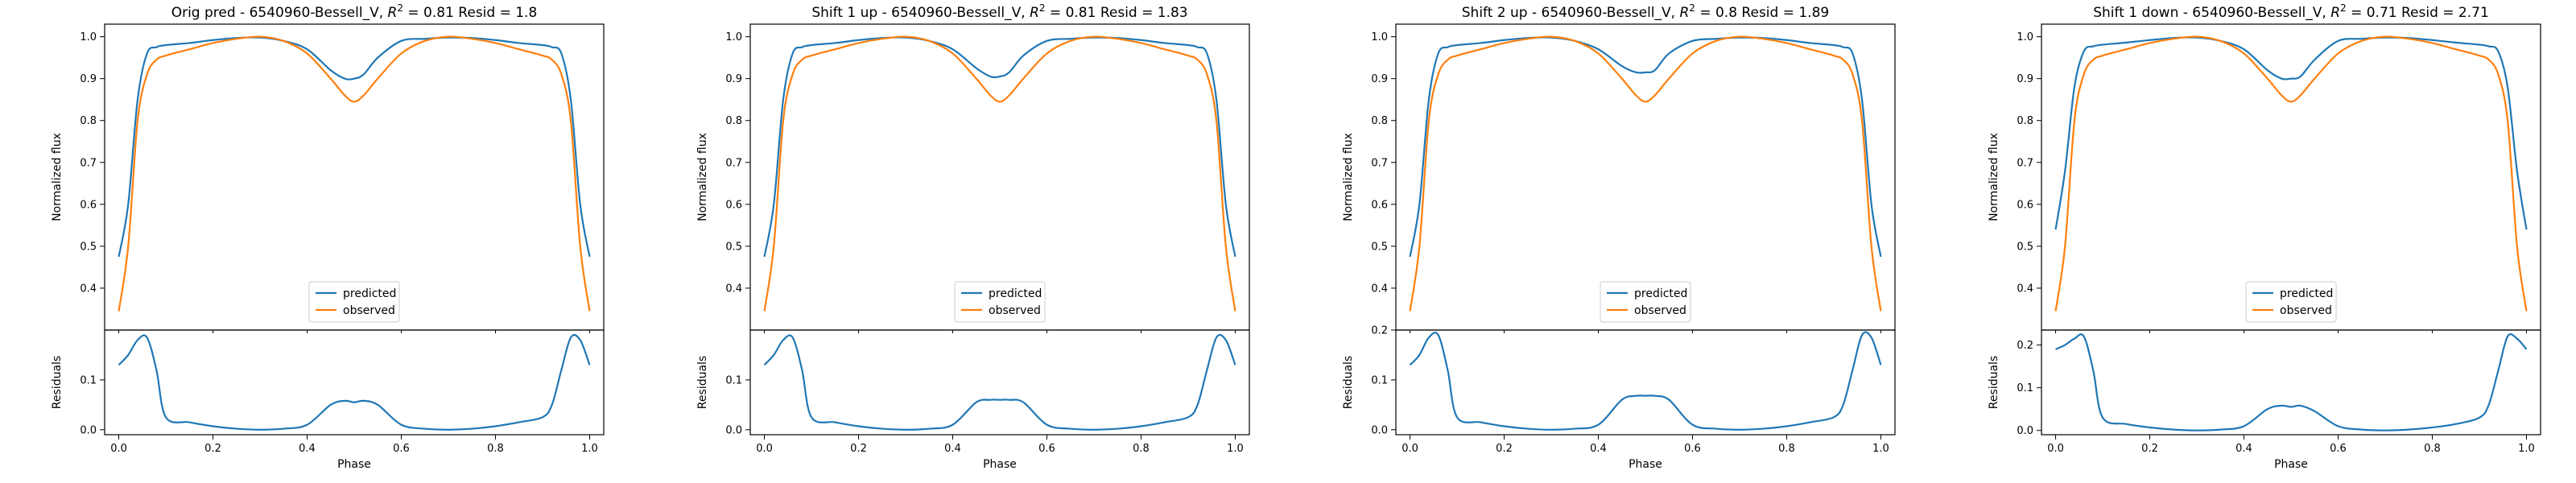 The image size is (2576, 483). What do you see at coordinates (920, 13) in the screenshot?
I see `title-prefix: Shift 1 up - 6540960-Bessell_V,` at bounding box center [920, 13].